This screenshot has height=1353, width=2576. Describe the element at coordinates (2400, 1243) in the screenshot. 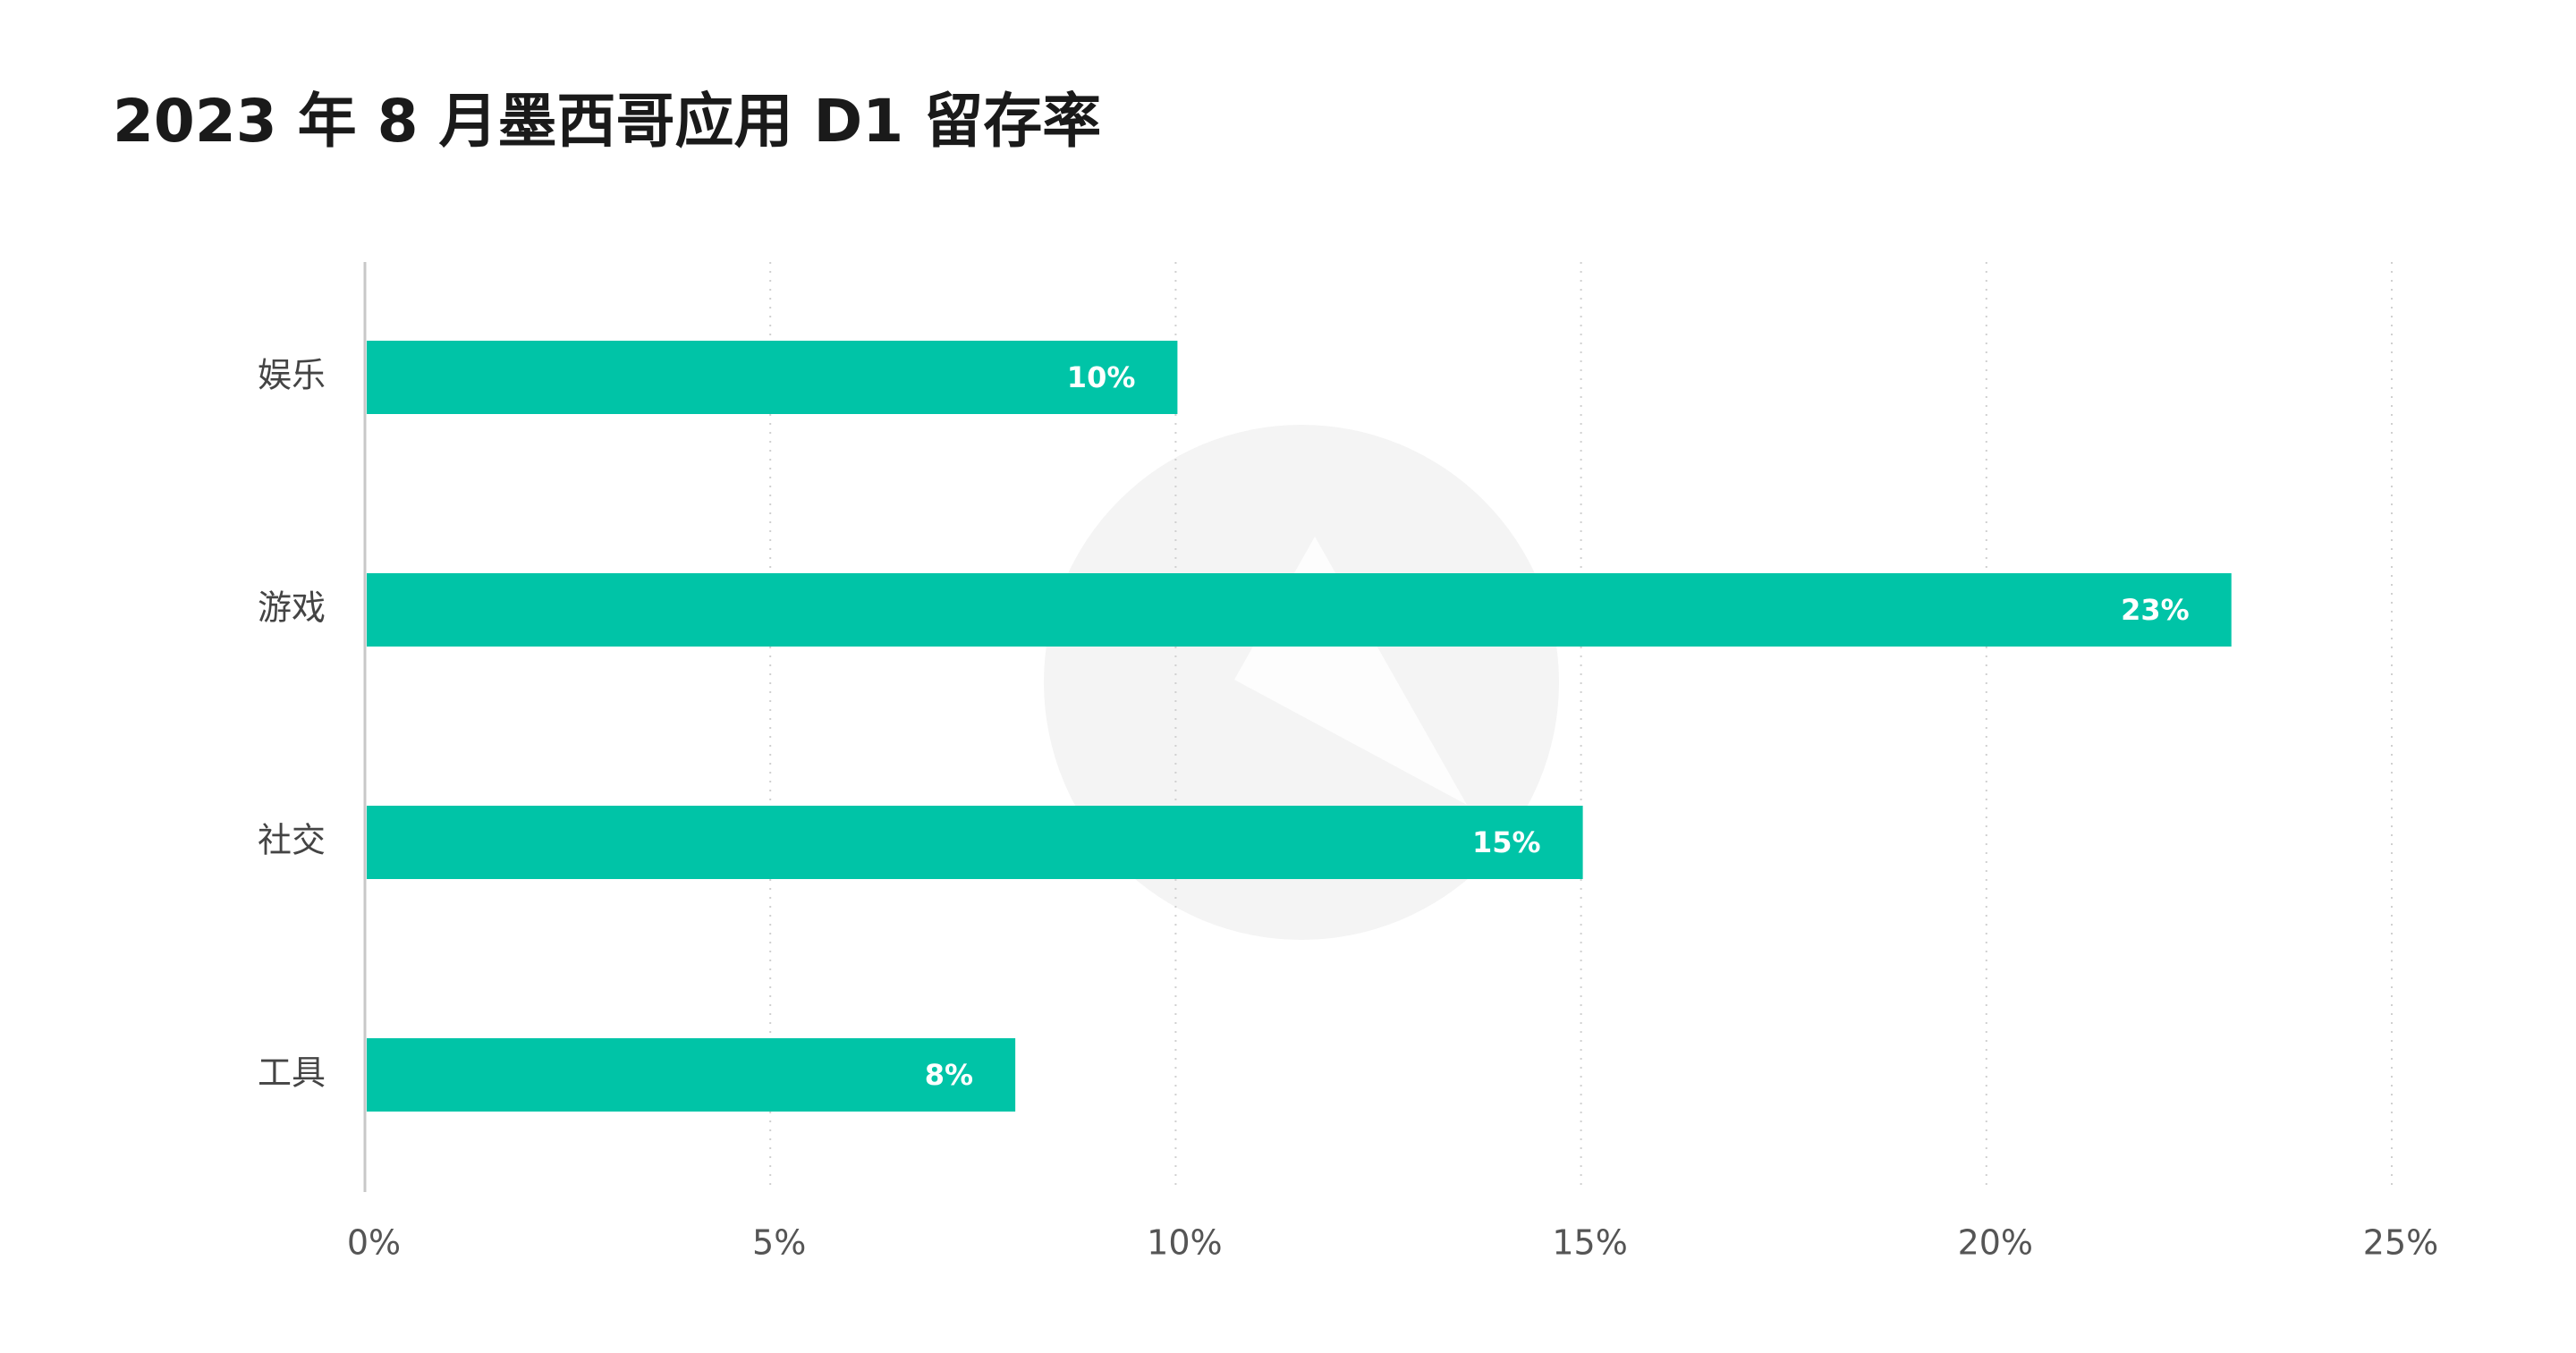

I see `x-tick-label: 25%` at that location.